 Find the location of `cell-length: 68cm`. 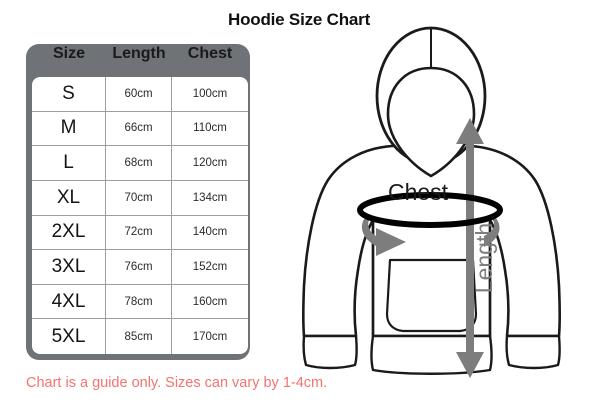

cell-length: 68cm is located at coordinates (139, 163).